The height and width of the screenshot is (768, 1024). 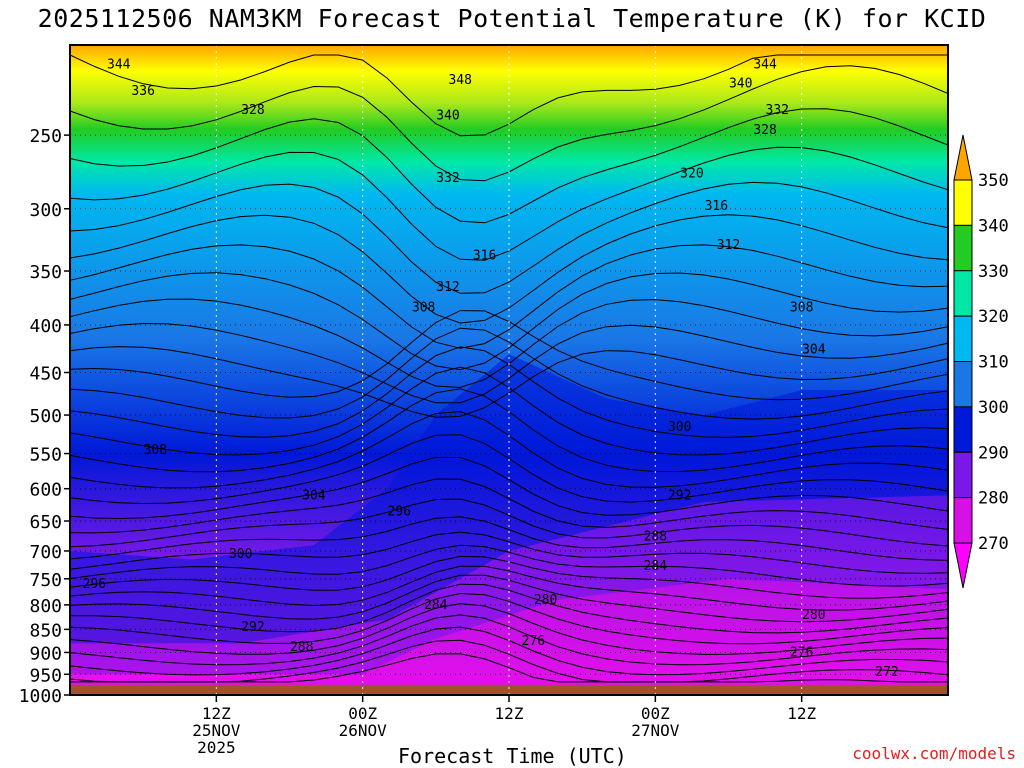 What do you see at coordinates (691, 174) in the screenshot?
I see `contour-label: 320` at bounding box center [691, 174].